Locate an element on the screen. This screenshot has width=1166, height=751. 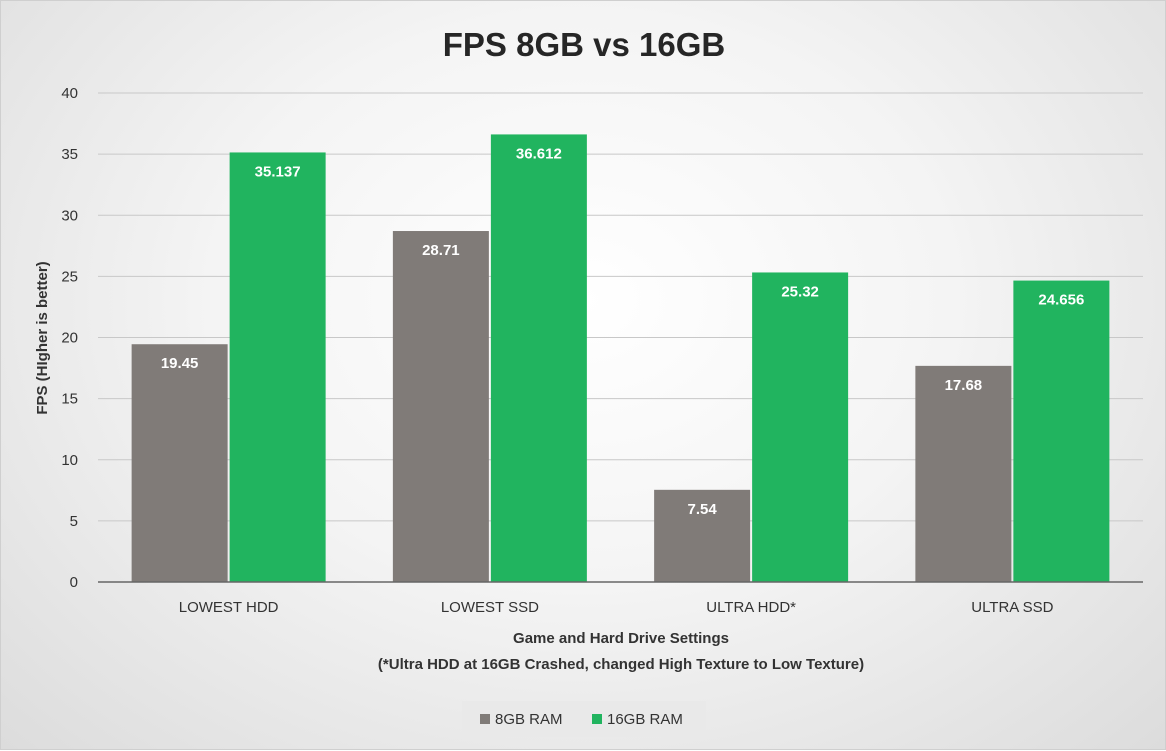
y-tick-label: 40 is located at coordinates (69, 93).